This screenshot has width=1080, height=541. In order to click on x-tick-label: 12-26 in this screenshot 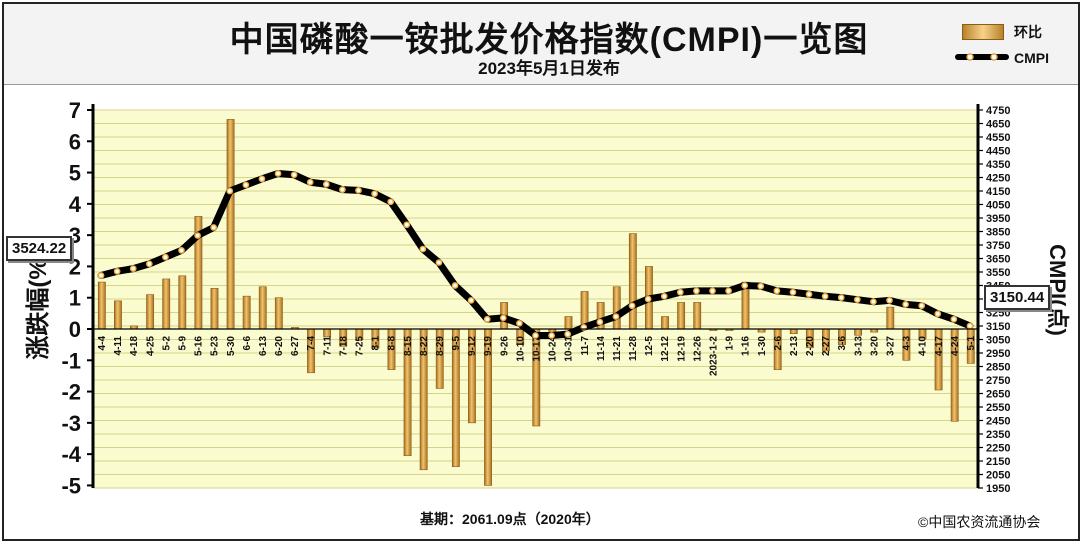, I will do `click(697, 349)`.